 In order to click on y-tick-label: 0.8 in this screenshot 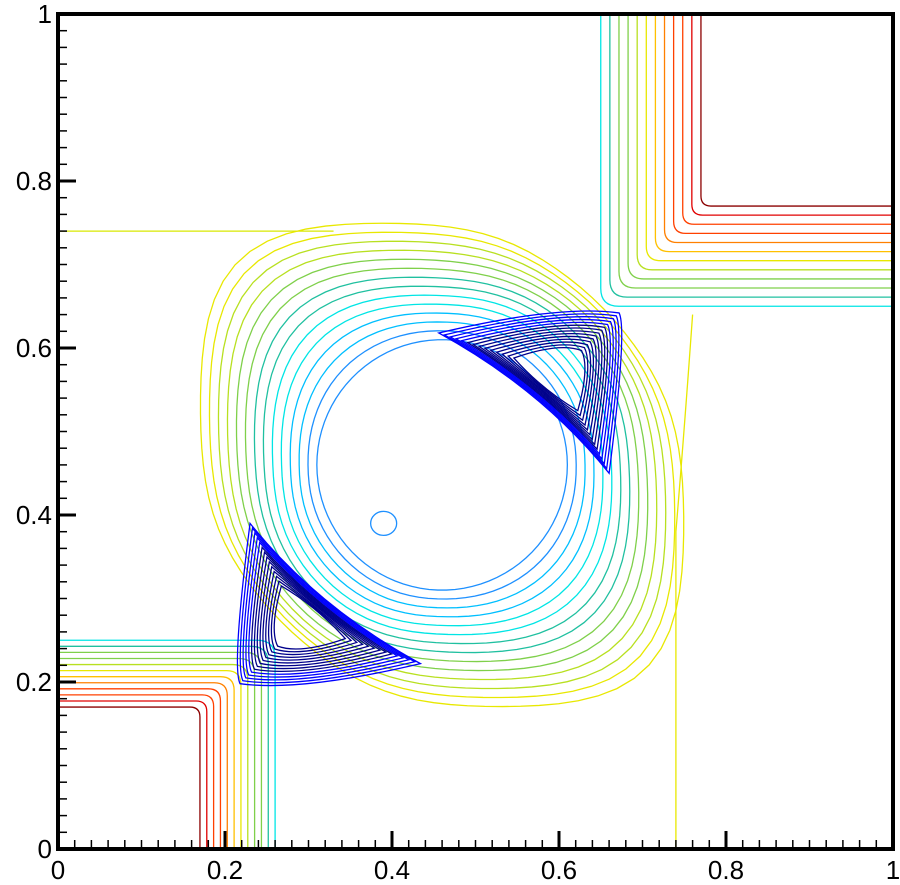, I will do `click(34, 181)`.